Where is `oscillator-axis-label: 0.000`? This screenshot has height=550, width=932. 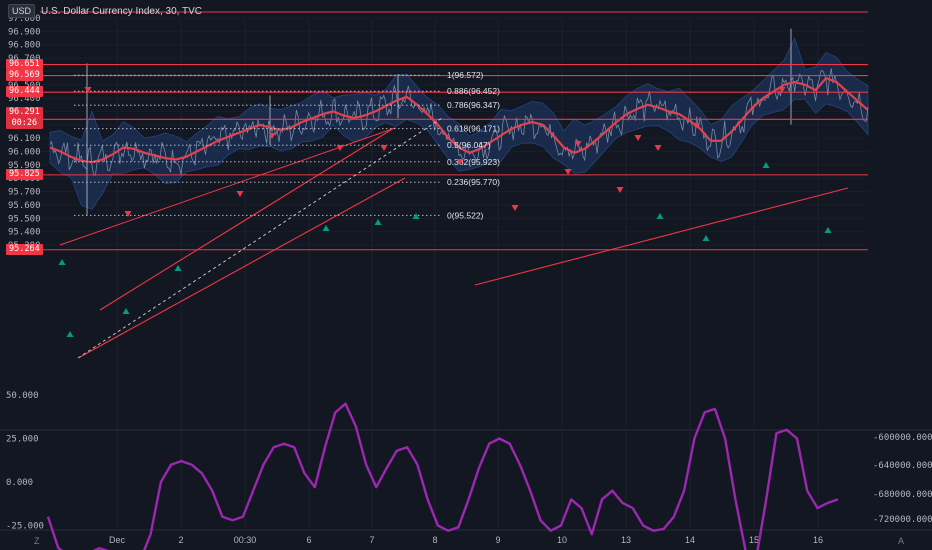
oscillator-axis-label: 0.000 is located at coordinates (19, 483).